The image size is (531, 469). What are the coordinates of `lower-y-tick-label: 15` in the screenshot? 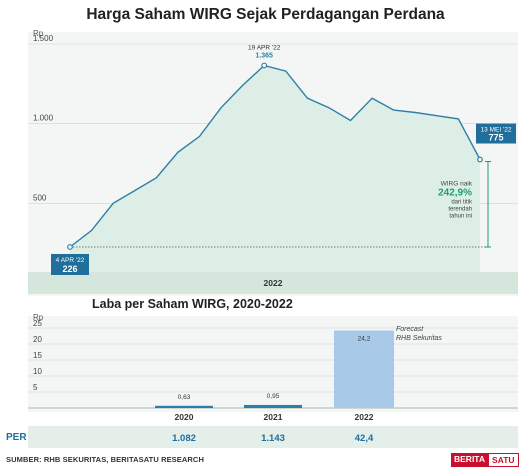 It's located at (37, 355).